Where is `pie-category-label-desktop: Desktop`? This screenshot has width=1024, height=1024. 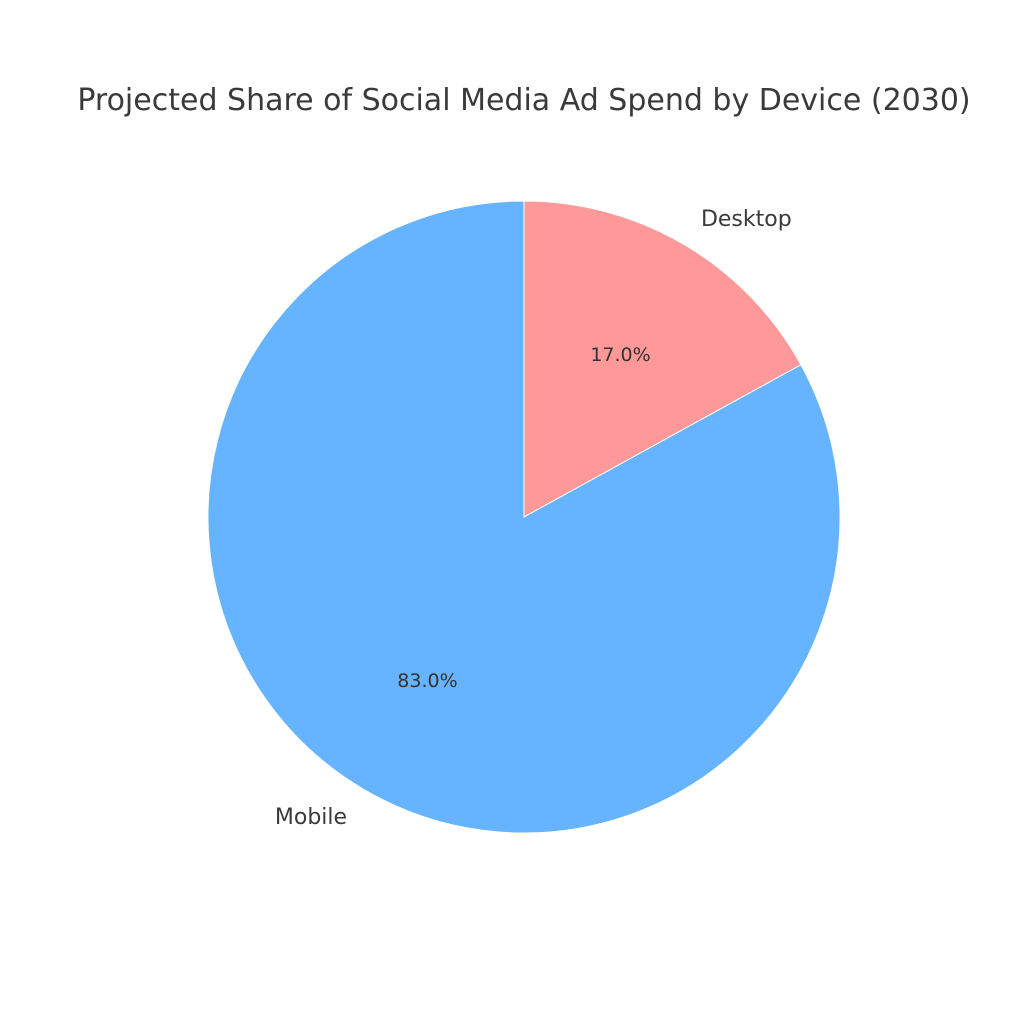 pie-category-label-desktop: Desktop is located at coordinates (746, 219).